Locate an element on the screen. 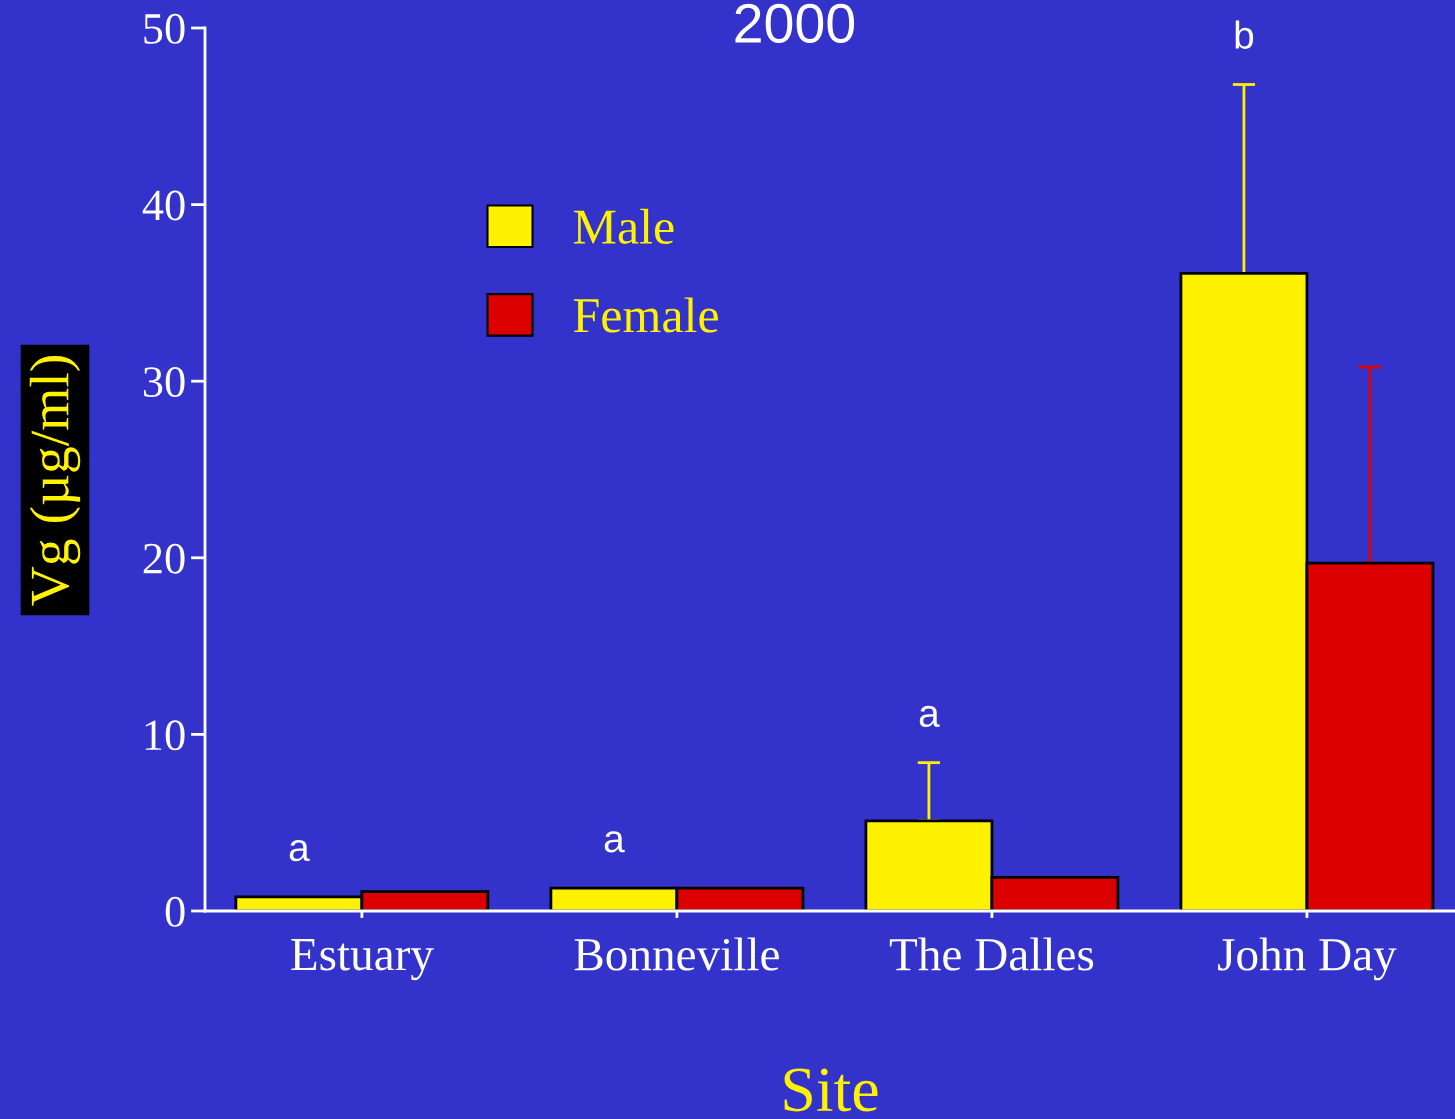  x-tick-label: Estuary is located at coordinates (362, 960).